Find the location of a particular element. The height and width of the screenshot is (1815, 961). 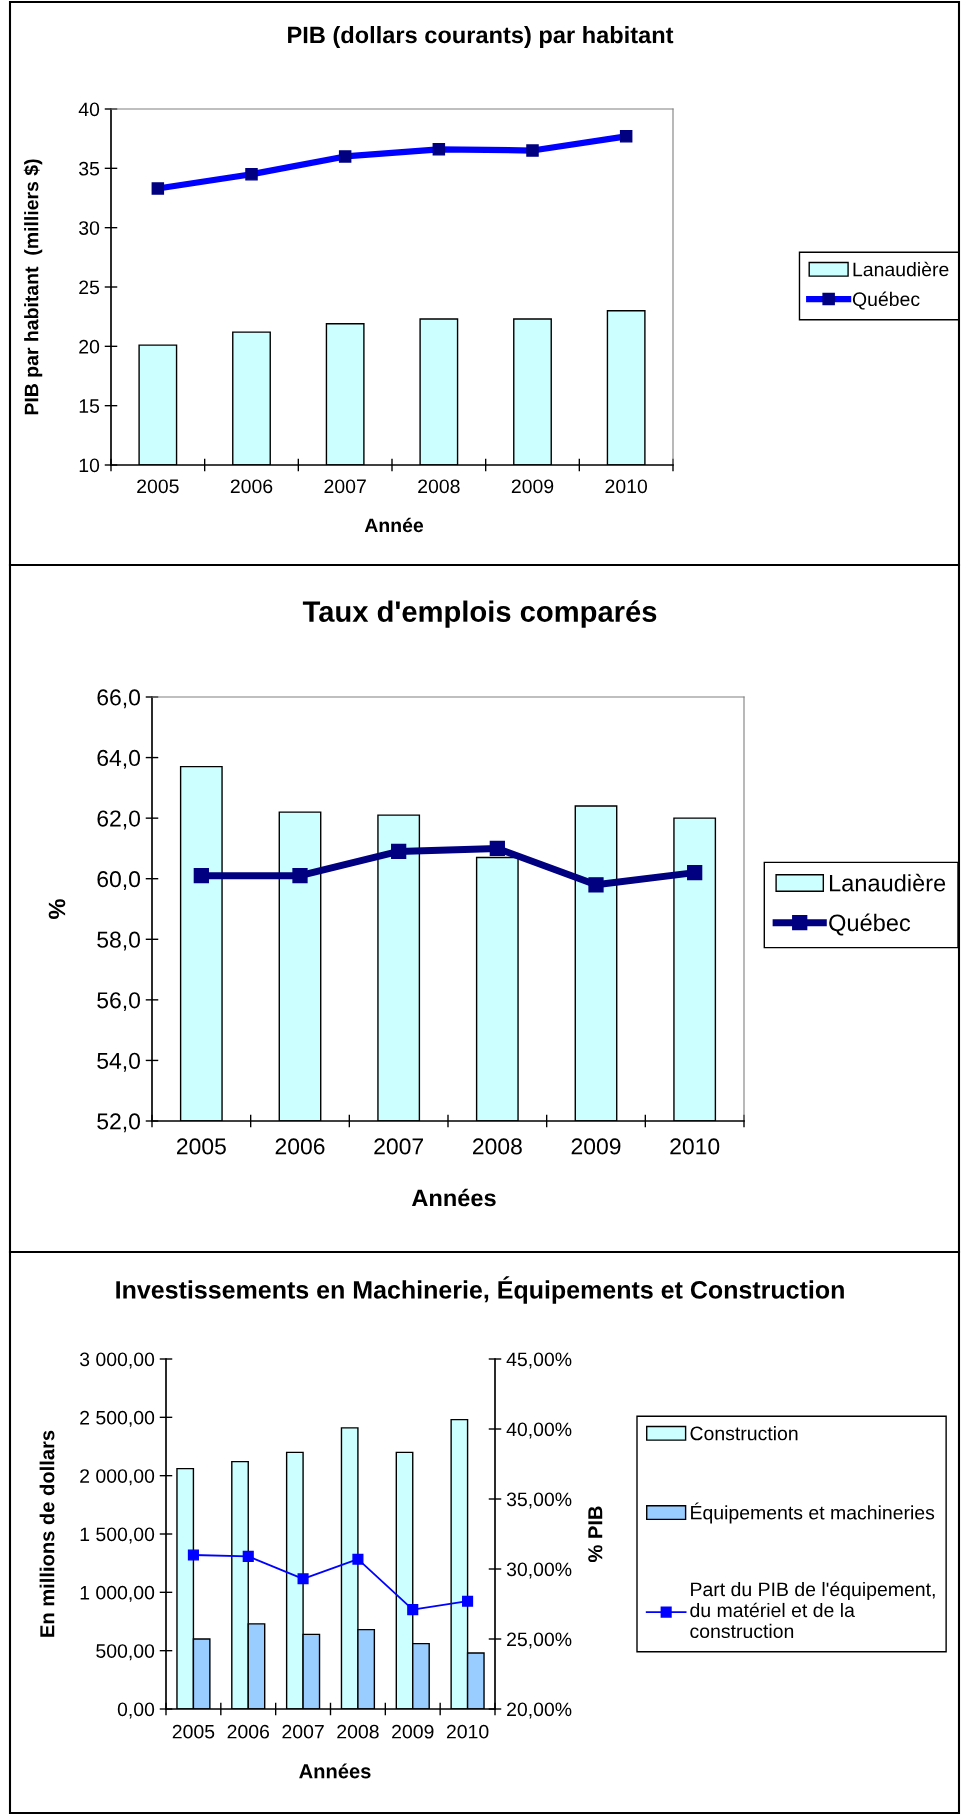

y-axis-title: PIB par habitant (milliers $) is located at coordinates (33, 287).